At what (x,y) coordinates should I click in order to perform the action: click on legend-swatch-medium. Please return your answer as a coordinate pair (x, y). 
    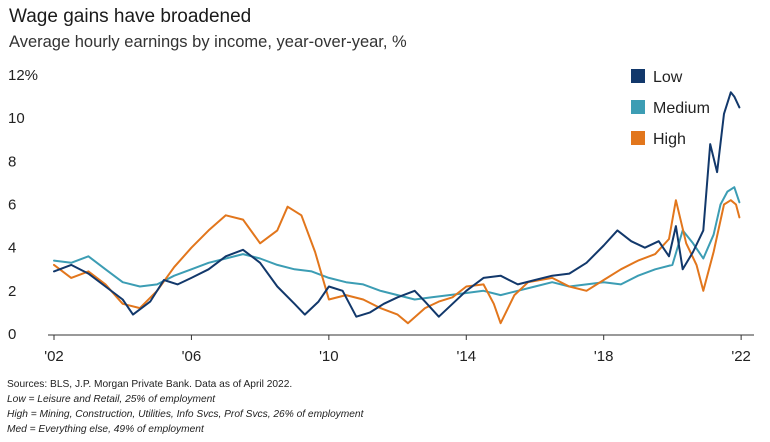
    Looking at the image, I should click on (638, 107).